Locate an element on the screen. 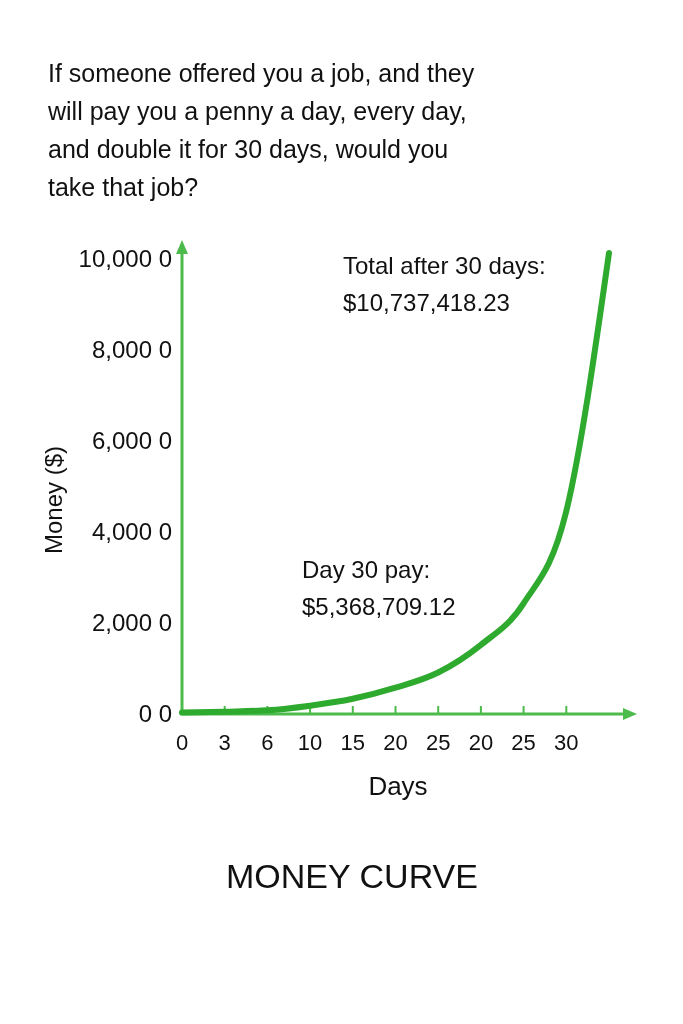 The image size is (683, 1024). y-axis-title: Money ($) is located at coordinates (53, 500).